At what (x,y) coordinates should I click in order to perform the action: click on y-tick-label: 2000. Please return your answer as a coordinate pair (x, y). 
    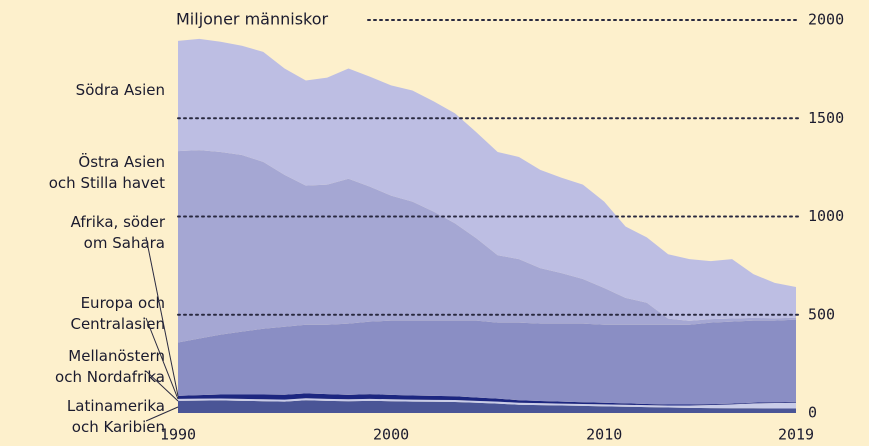
    Looking at the image, I should click on (826, 20).